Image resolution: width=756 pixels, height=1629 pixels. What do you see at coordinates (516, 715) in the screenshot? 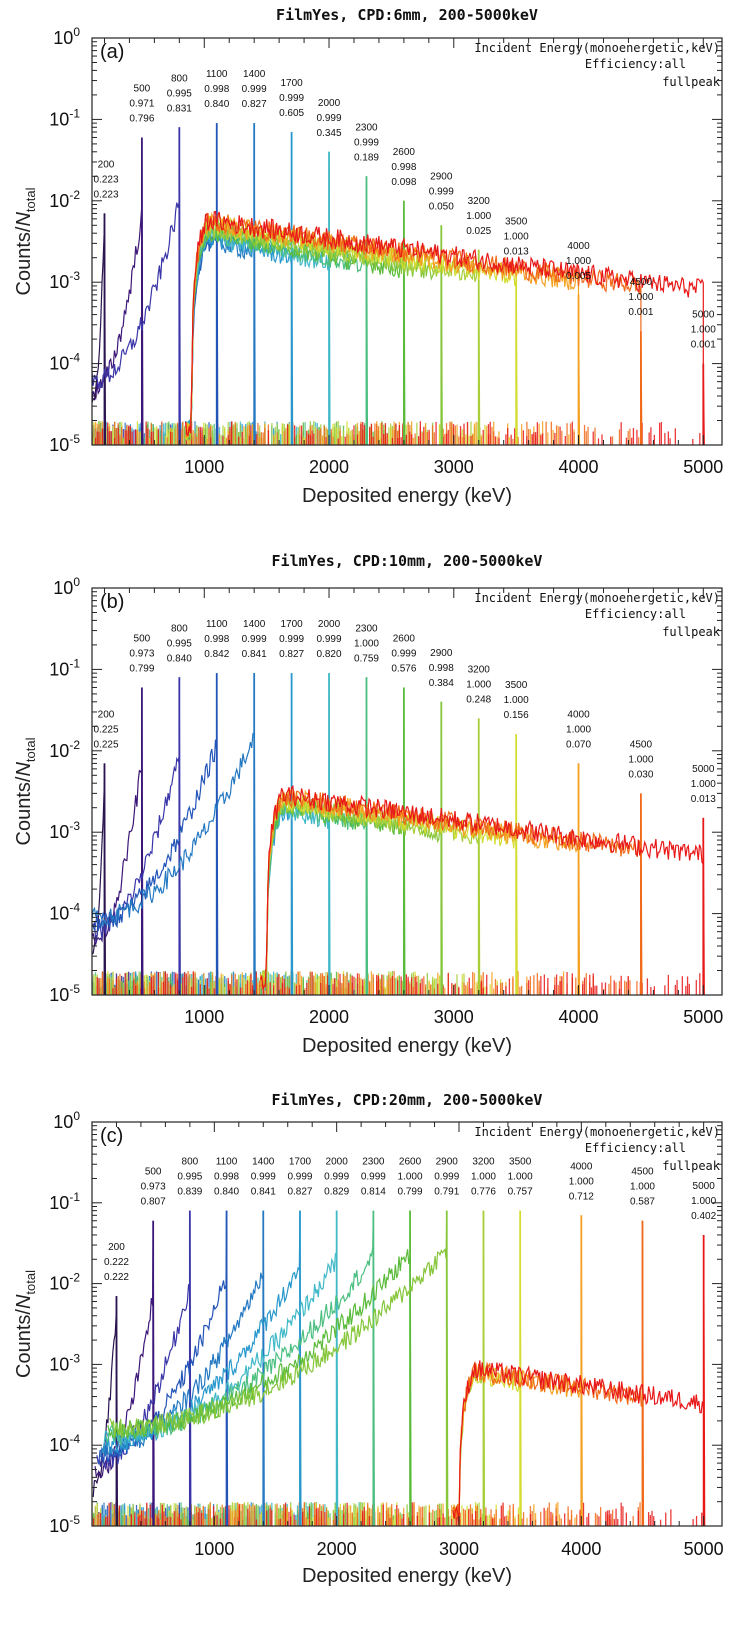
I see `peak-fullpeak-label: 0.156` at bounding box center [516, 715].